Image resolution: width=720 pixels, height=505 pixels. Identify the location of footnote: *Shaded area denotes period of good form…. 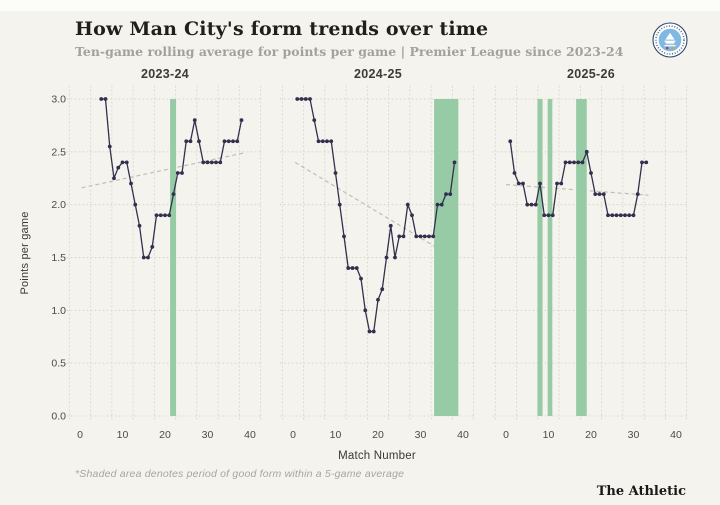
(240, 474).